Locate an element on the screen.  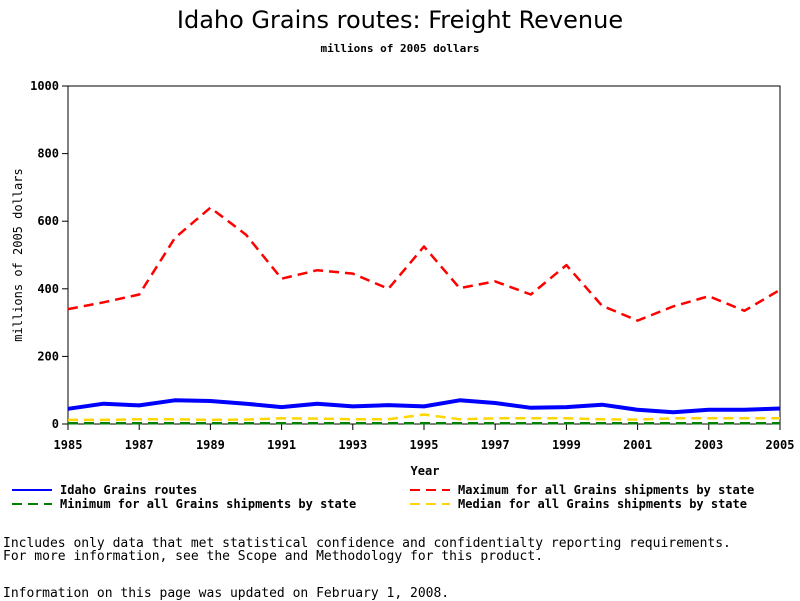
y-tick-label: 1000 is located at coordinates (44, 86).